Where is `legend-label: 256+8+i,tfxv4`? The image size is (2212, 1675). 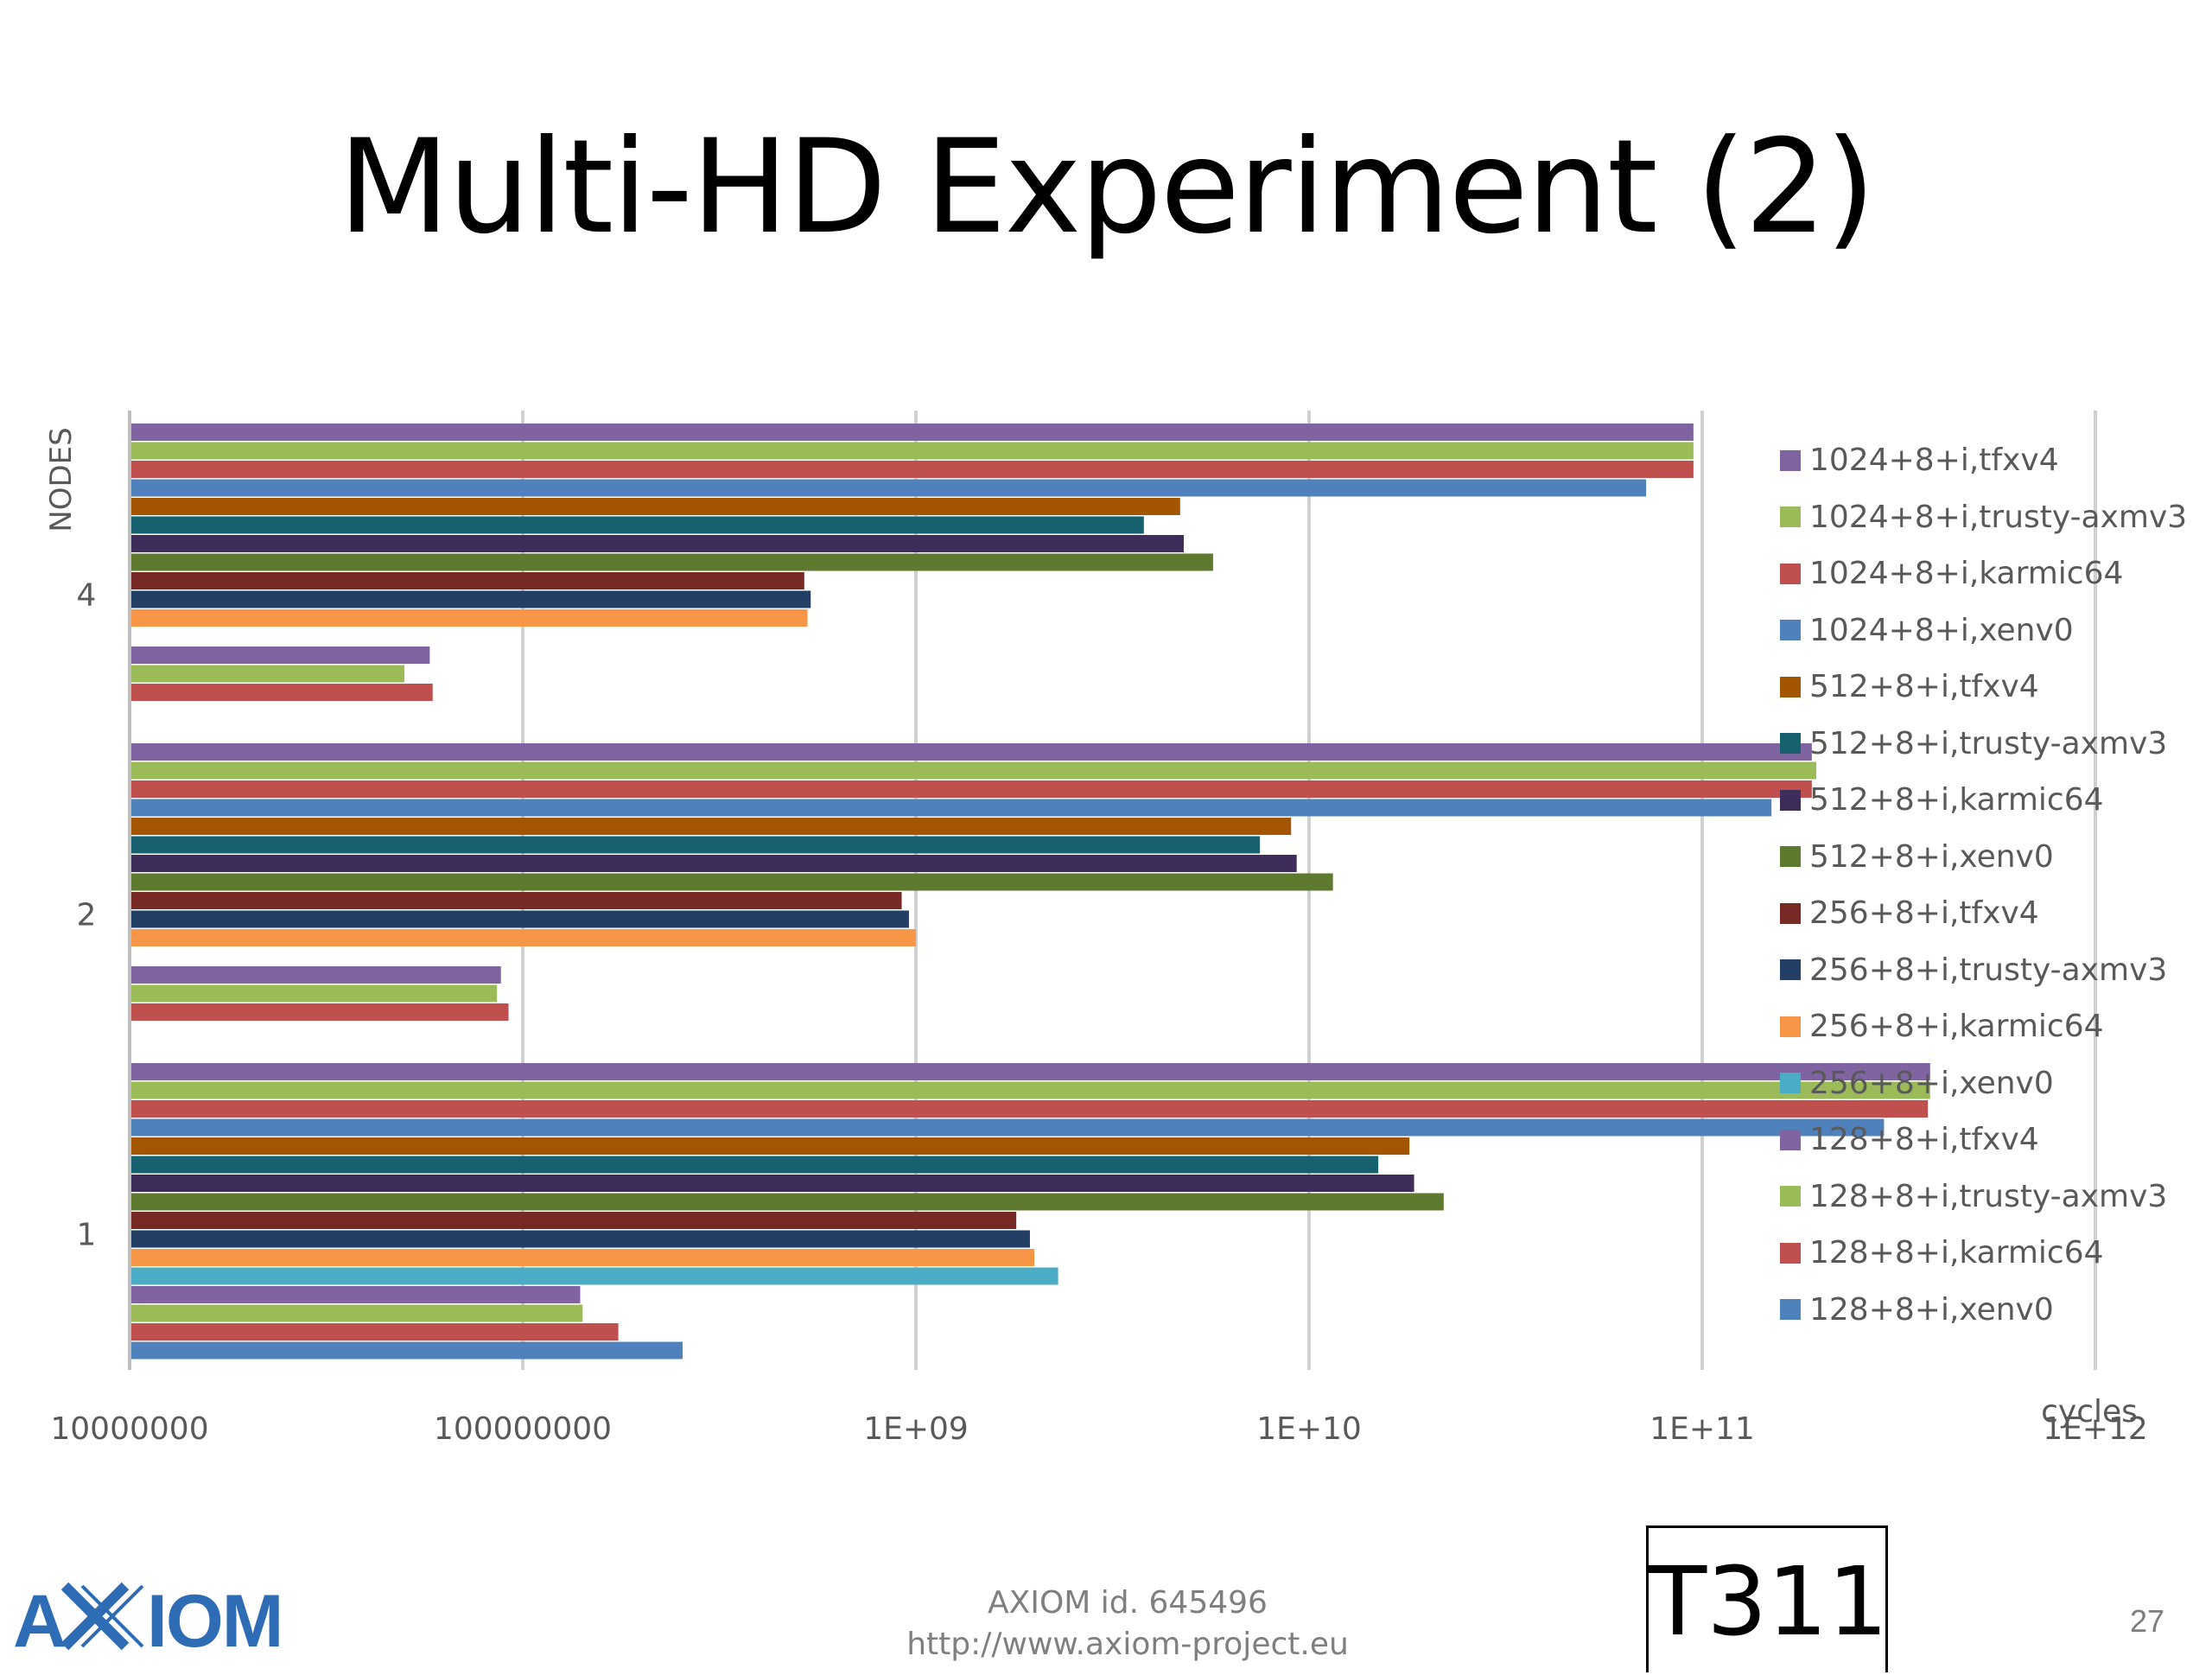 legend-label: 256+8+i,tfxv4 is located at coordinates (1924, 913).